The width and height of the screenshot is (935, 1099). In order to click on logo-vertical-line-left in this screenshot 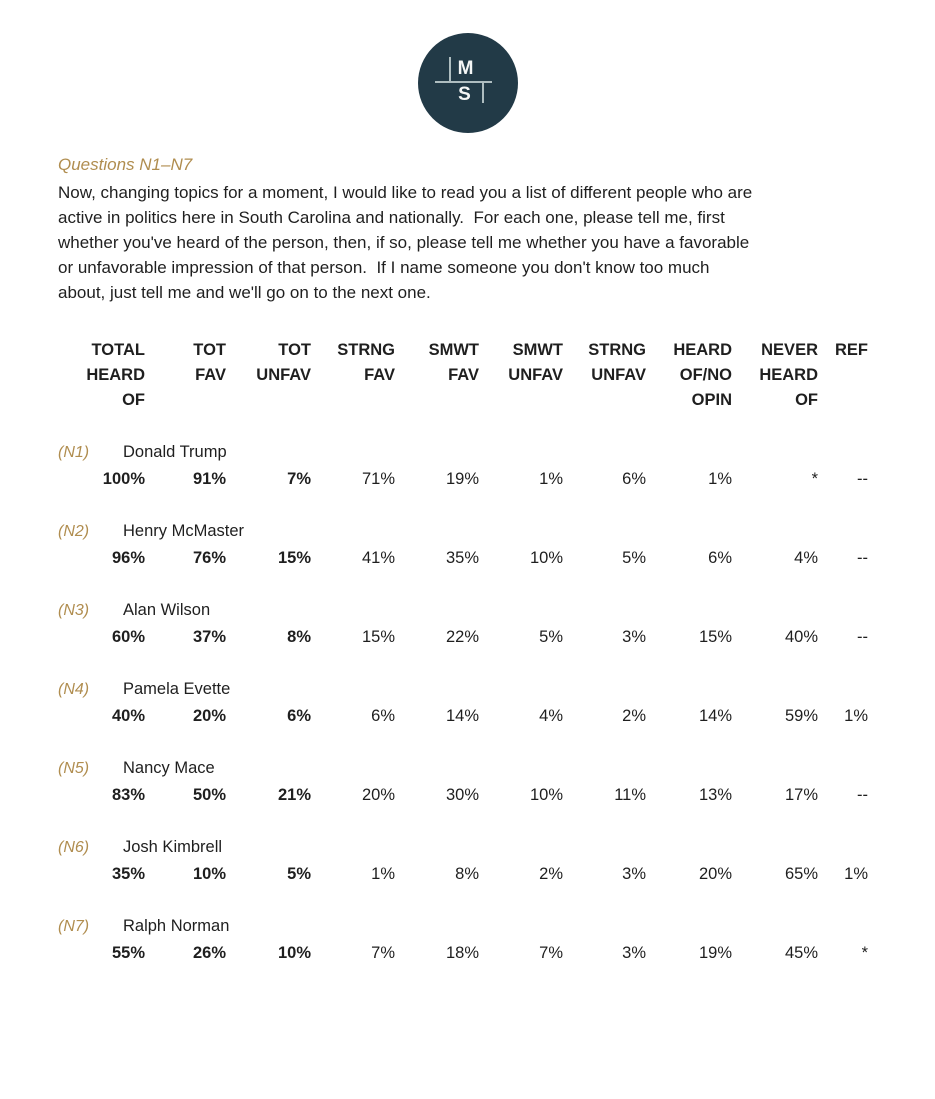, I will do `click(449, 69)`.